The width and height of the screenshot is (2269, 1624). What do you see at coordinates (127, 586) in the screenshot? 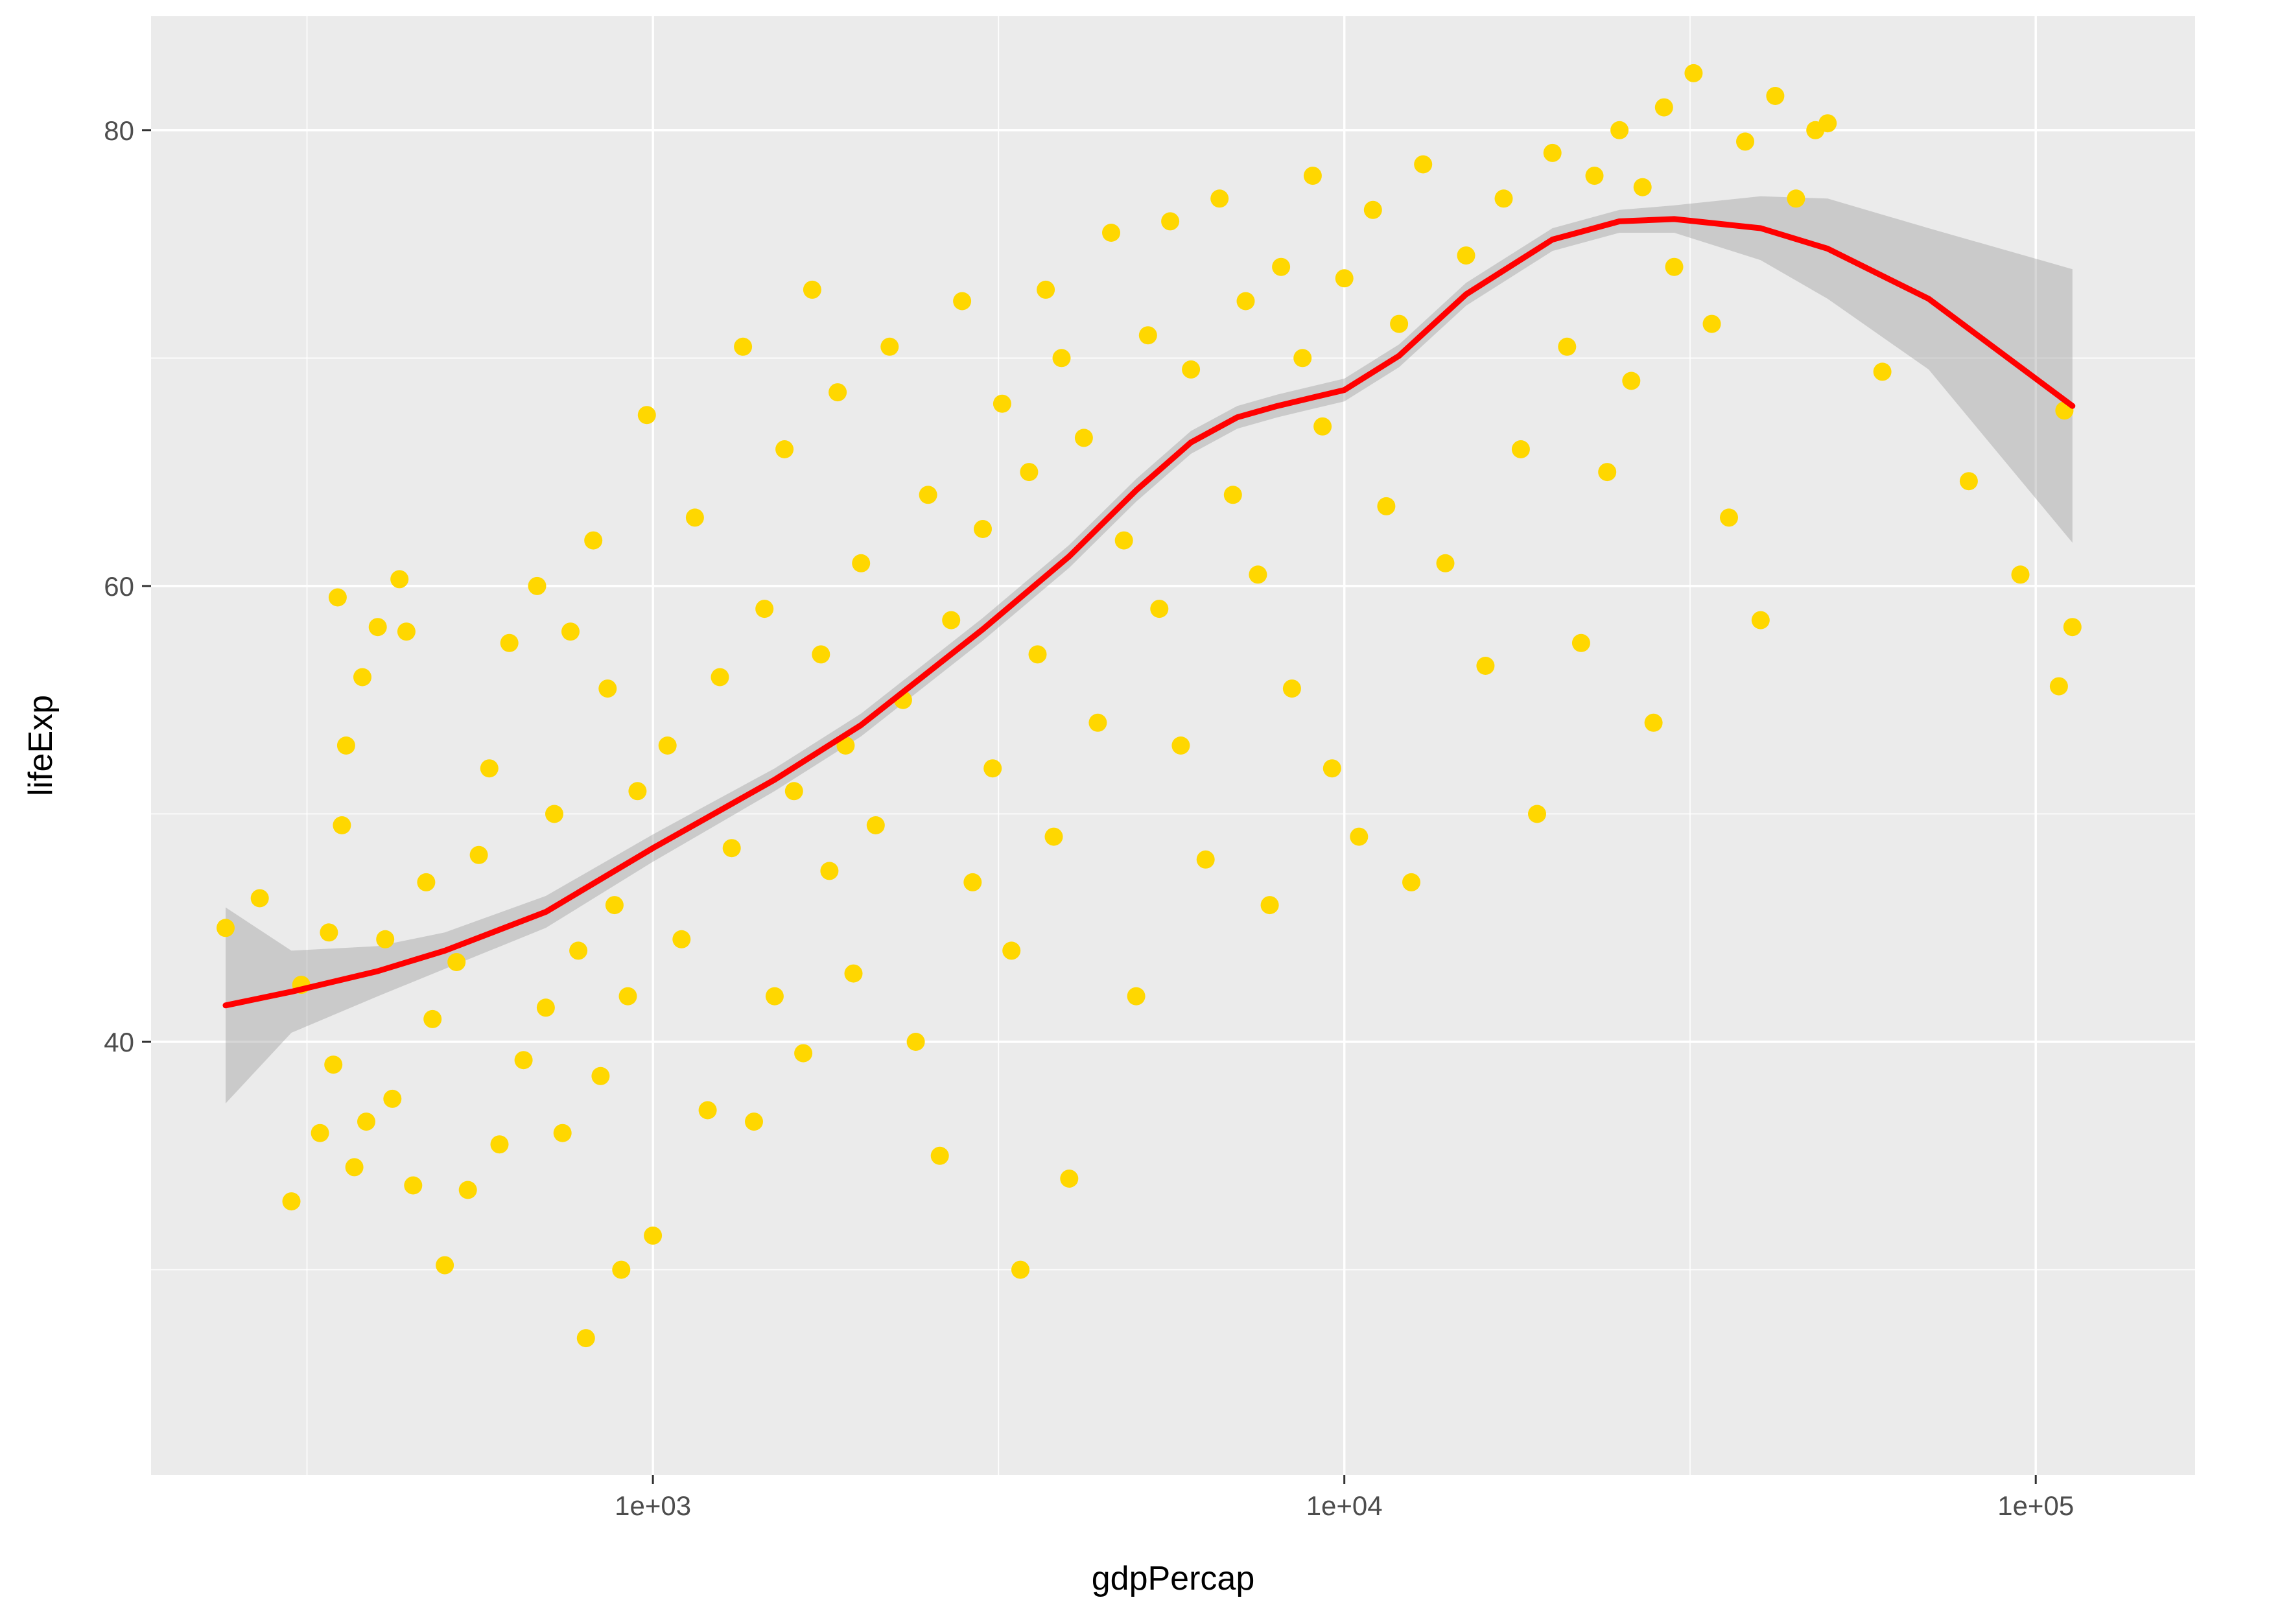
I see `y-axis-ticks: 40 60 80` at bounding box center [127, 586].